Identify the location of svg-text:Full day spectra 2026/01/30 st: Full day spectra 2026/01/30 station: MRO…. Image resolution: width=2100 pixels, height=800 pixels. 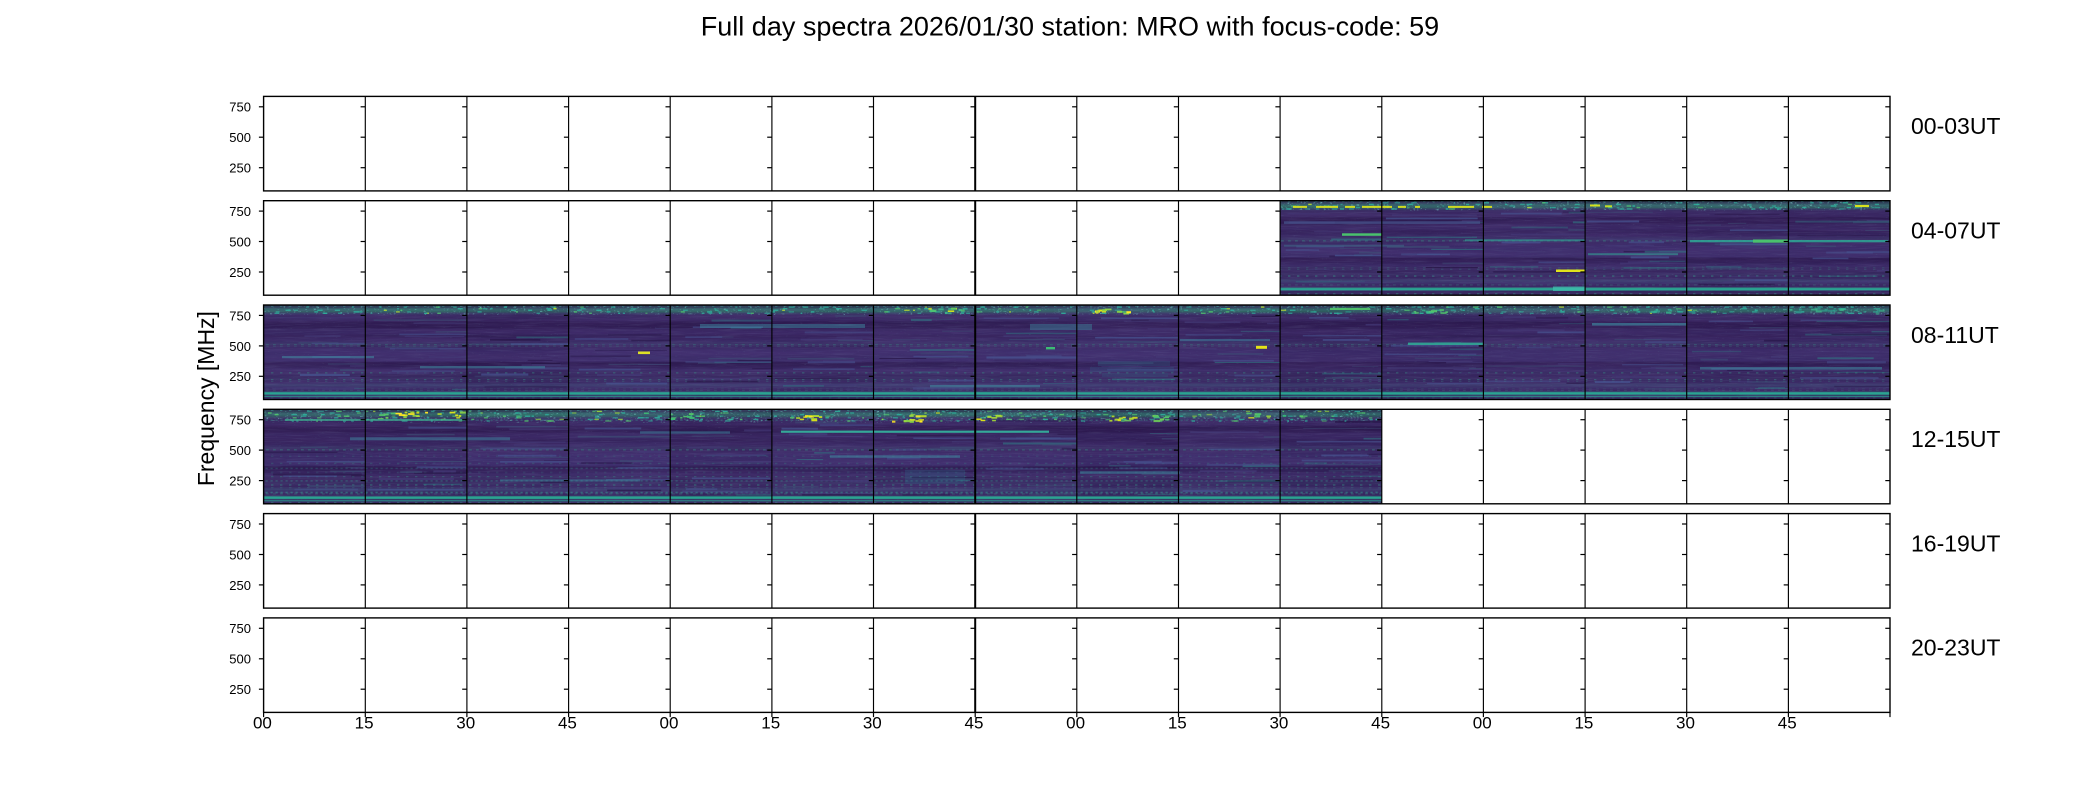
(1070, 27).